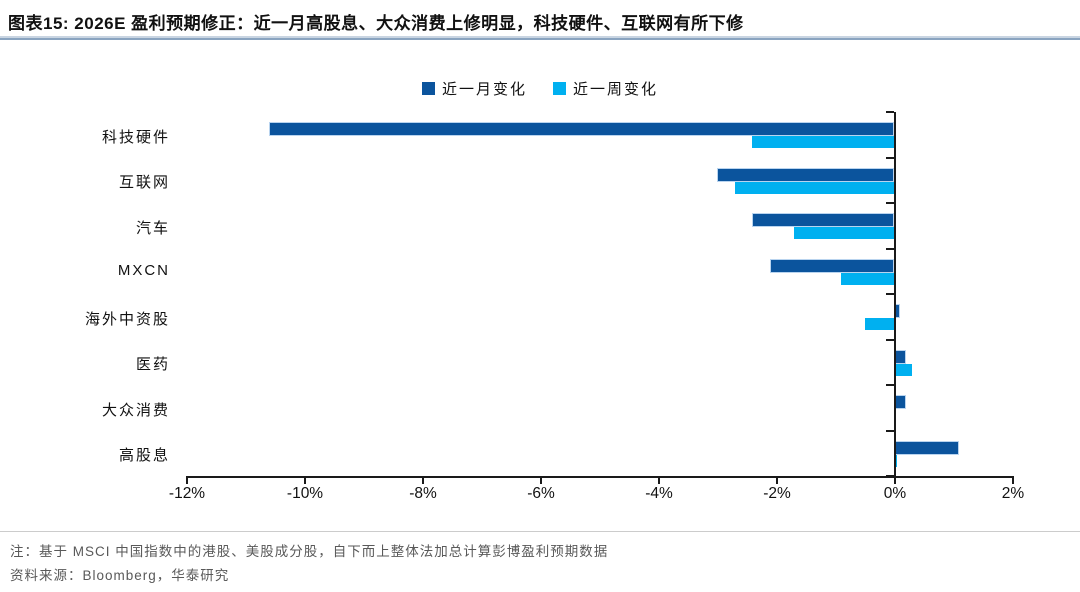  I want to click on legend-label-month: 近一月变化, so click(484, 89).